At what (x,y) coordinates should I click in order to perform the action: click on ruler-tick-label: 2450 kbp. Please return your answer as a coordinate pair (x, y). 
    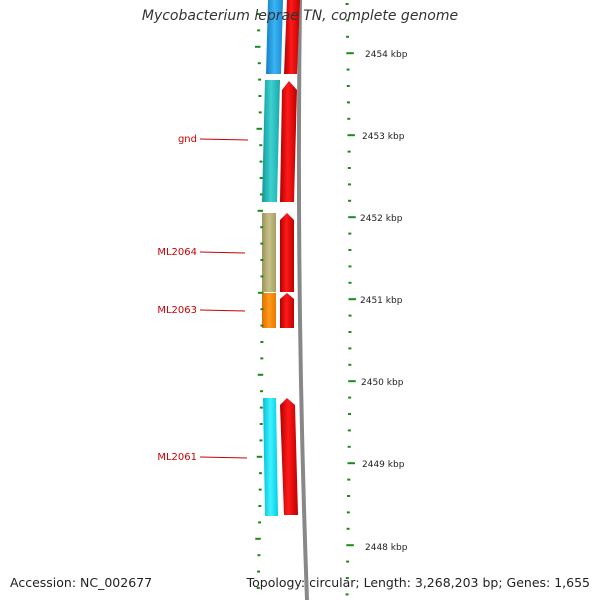
    Looking at the image, I should click on (382, 383).